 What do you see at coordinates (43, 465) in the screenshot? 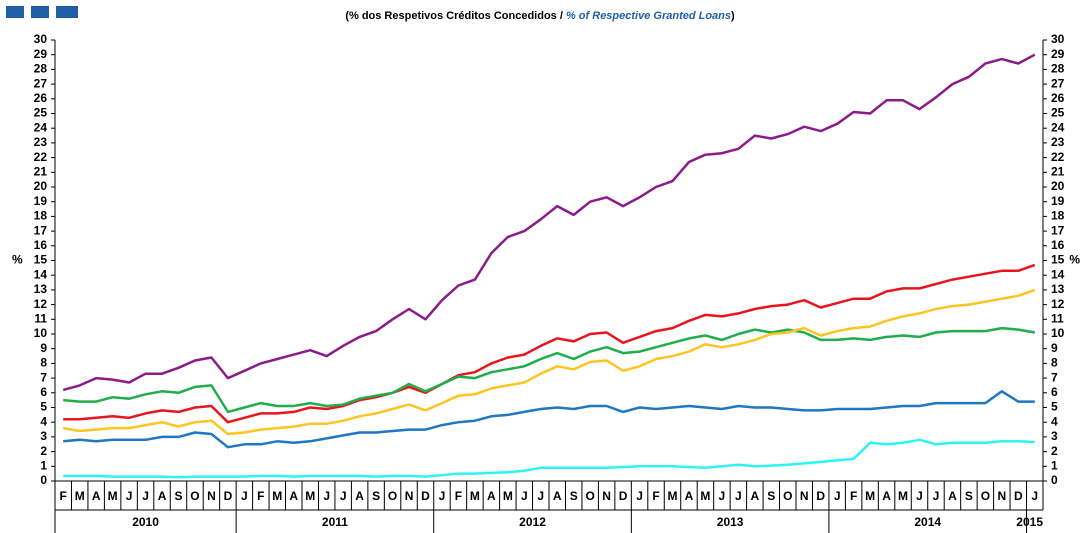
I see `y-tick-label: 1` at bounding box center [43, 465].